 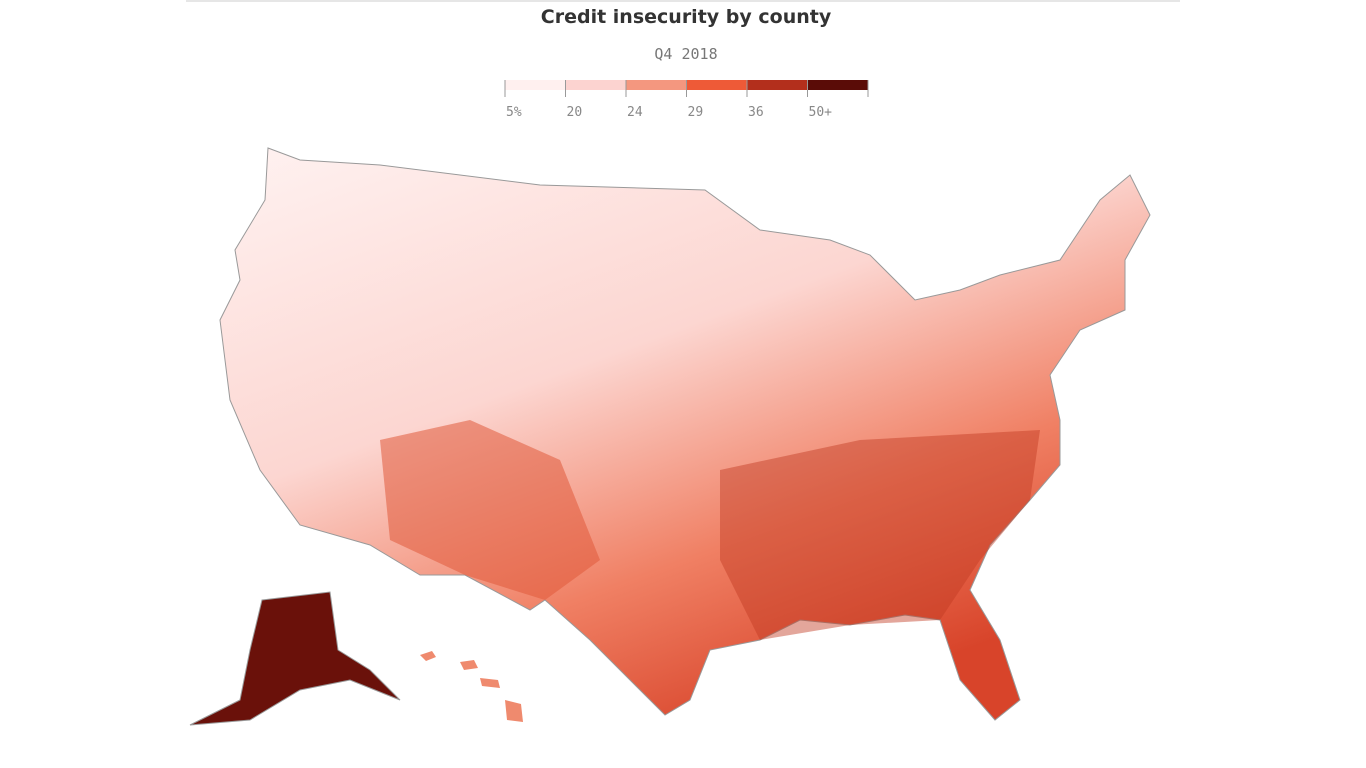 I want to click on hawaii, so click(x=471, y=686).